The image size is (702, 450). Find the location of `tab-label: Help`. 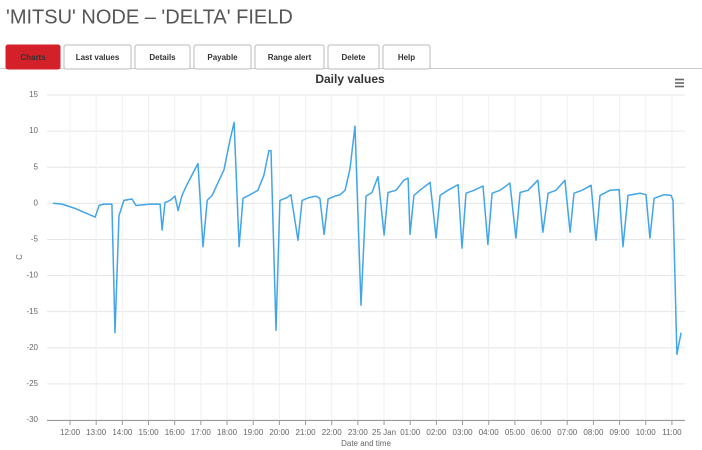

tab-label: Help is located at coordinates (406, 57).